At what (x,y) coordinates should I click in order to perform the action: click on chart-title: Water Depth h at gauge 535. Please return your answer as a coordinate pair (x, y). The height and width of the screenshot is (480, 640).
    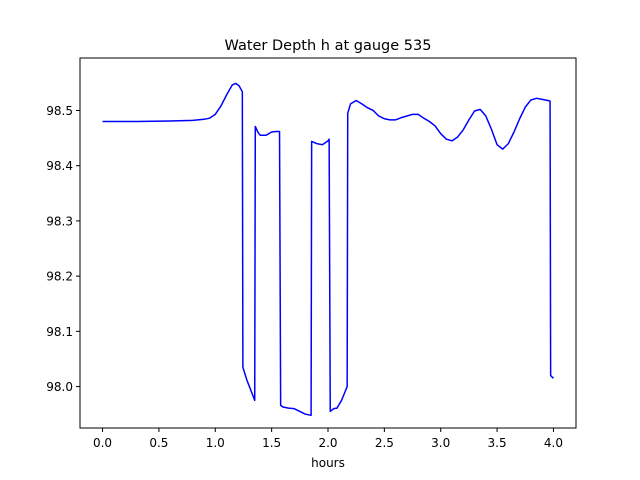
    Looking at the image, I should click on (328, 46).